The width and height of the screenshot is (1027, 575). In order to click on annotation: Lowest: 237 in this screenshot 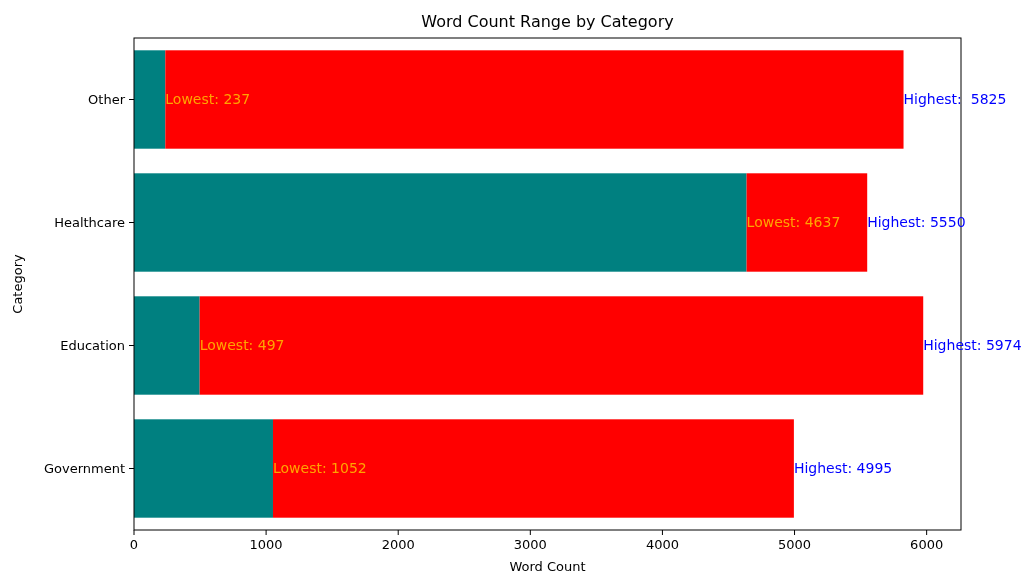, I will do `click(208, 99)`.